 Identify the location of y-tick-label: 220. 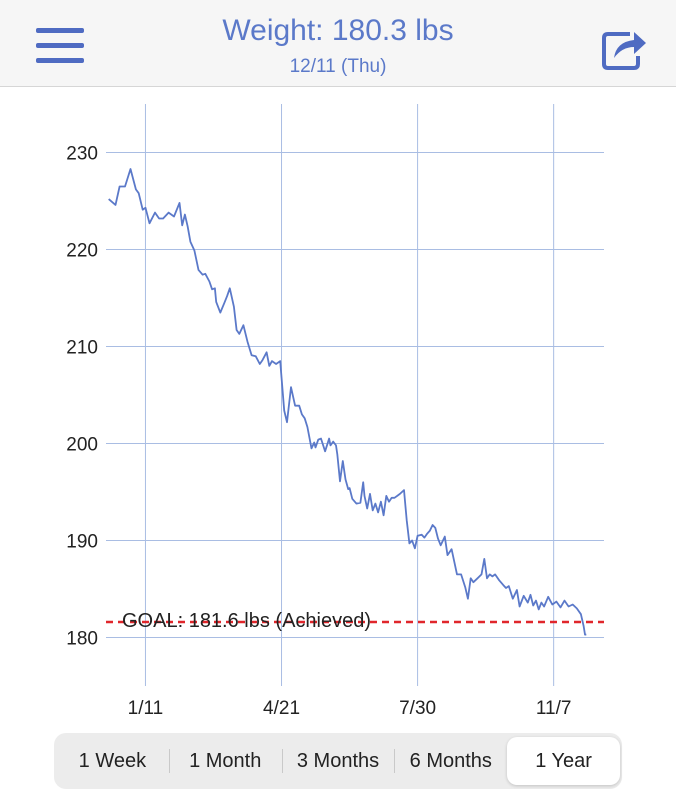
(82, 251).